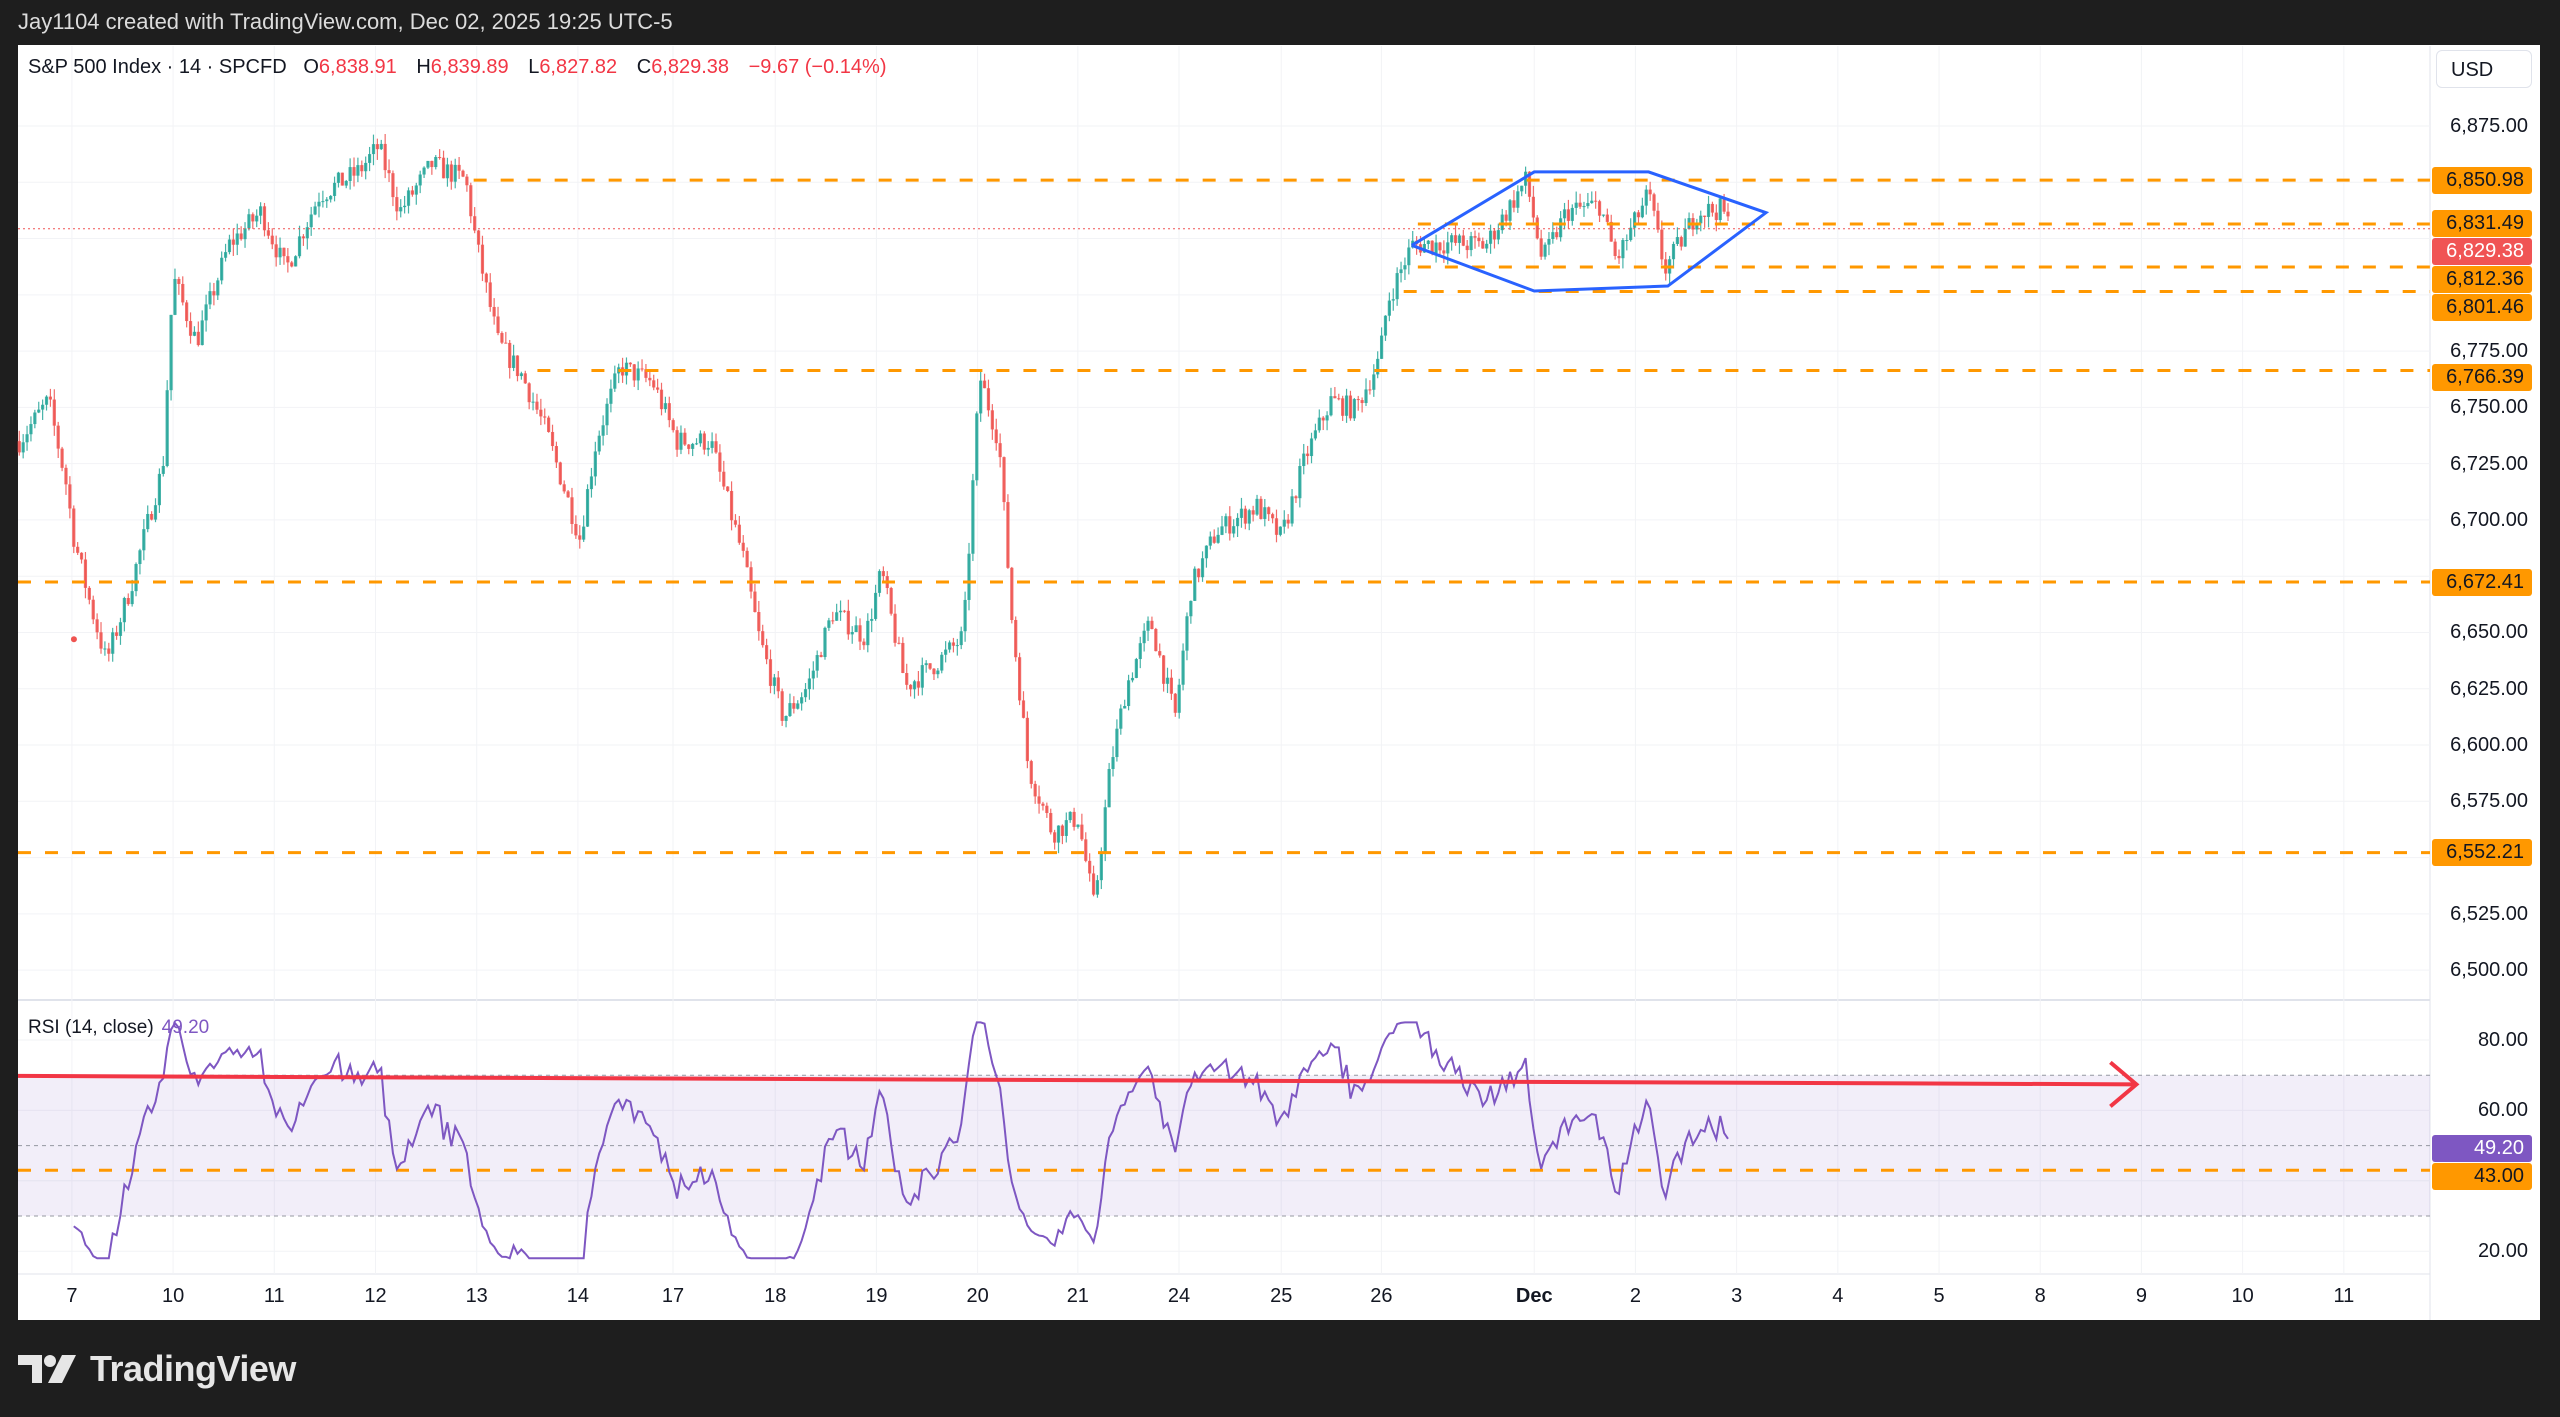 This screenshot has width=2560, height=1417. What do you see at coordinates (2482, 378) in the screenshot?
I see `price-level-tag: 6,766.39` at bounding box center [2482, 378].